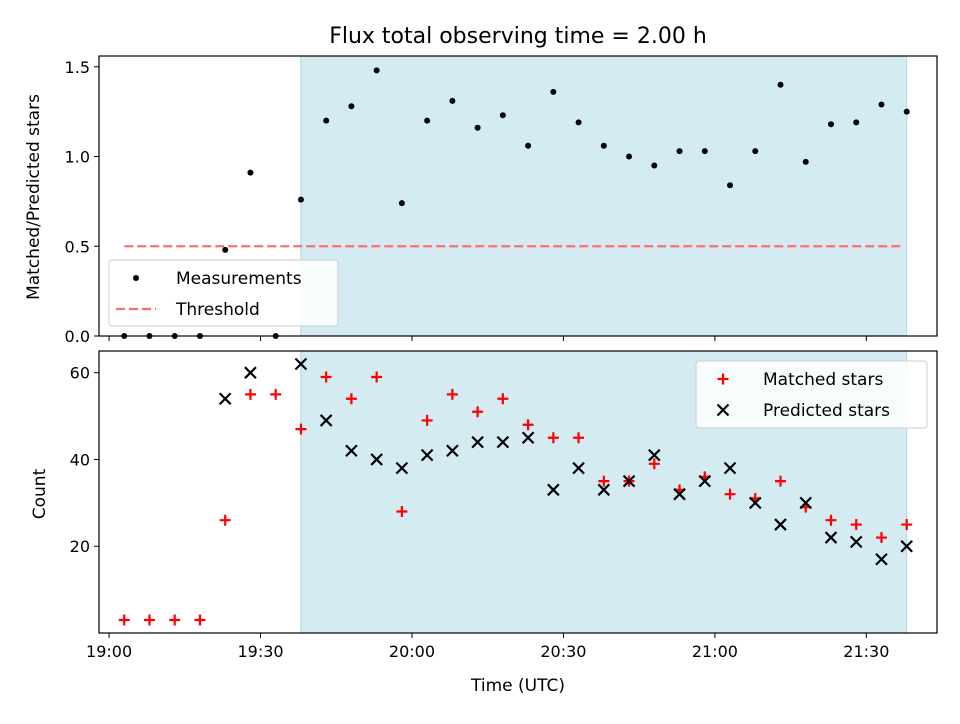  What do you see at coordinates (109, 651) in the screenshot?
I see `x-tick-label: 19:00` at bounding box center [109, 651].